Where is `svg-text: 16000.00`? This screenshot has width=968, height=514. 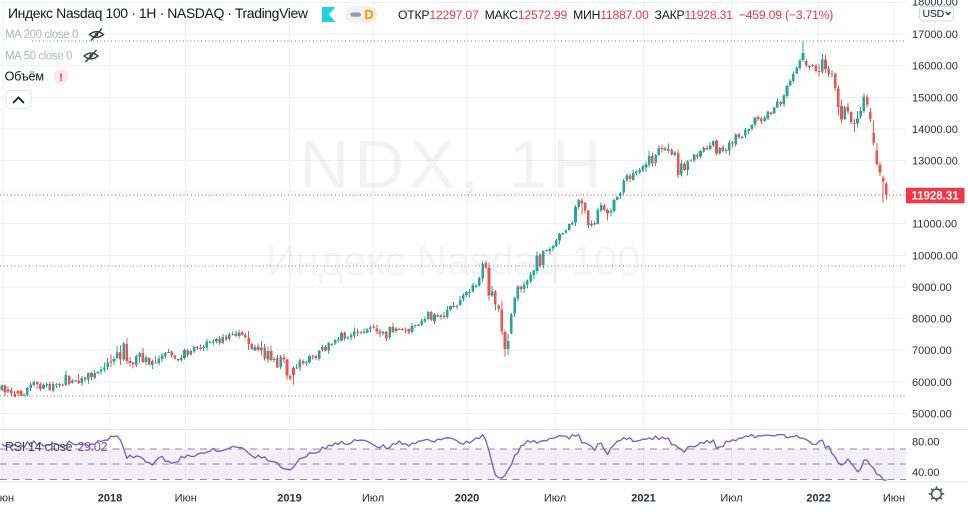
svg-text: 16000.00 is located at coordinates (935, 67).